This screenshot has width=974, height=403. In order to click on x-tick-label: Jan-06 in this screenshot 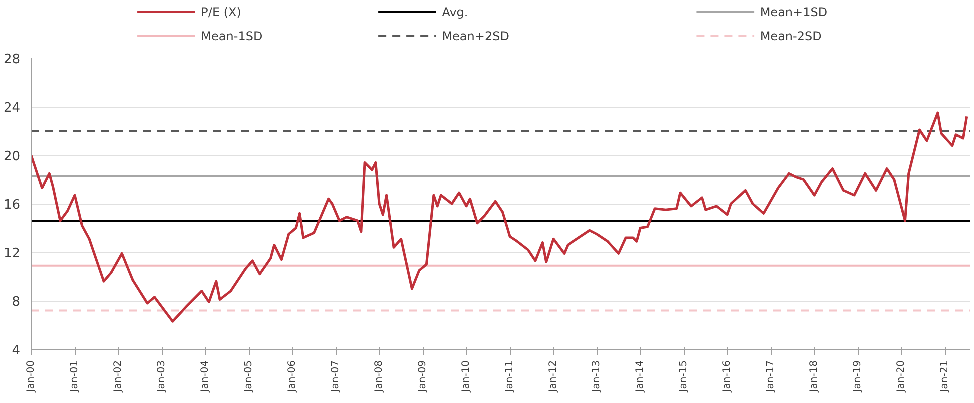, I will do `click(292, 377)`.